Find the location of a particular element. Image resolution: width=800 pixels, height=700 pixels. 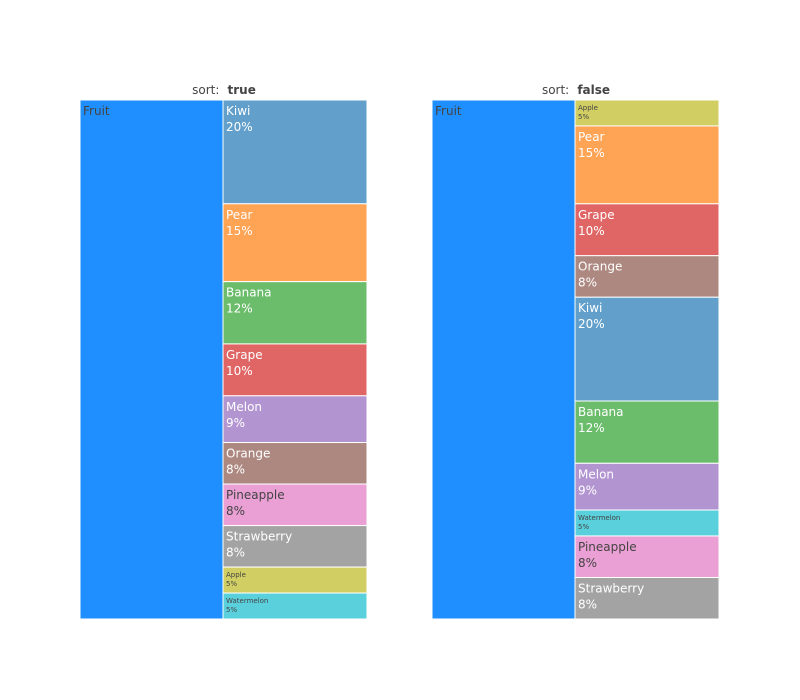

chart-title: sort: false is located at coordinates (576, 88).